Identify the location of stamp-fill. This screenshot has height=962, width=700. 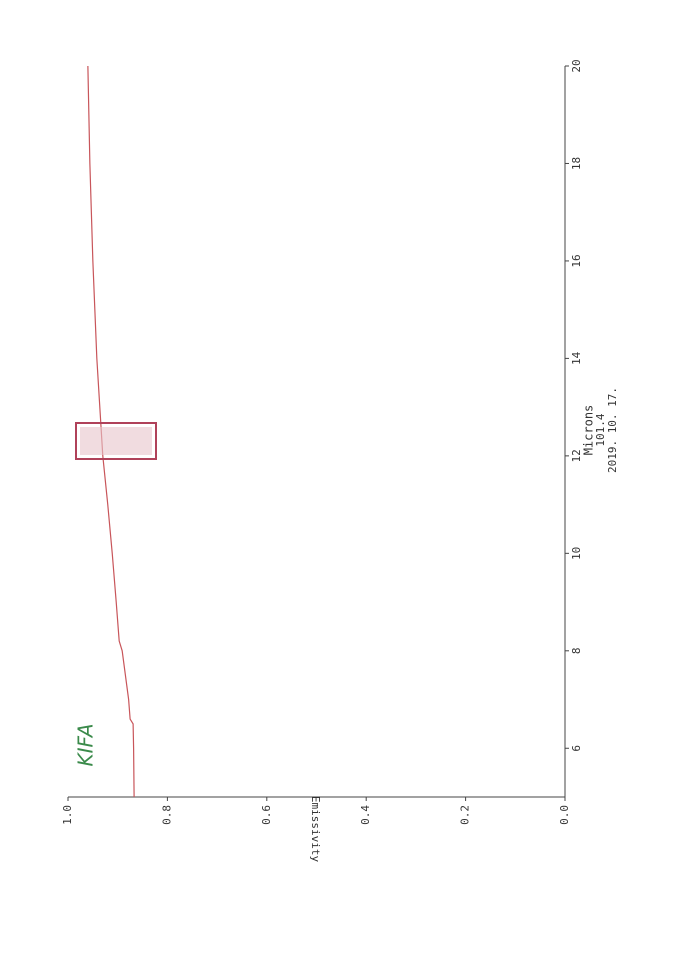
(116, 441).